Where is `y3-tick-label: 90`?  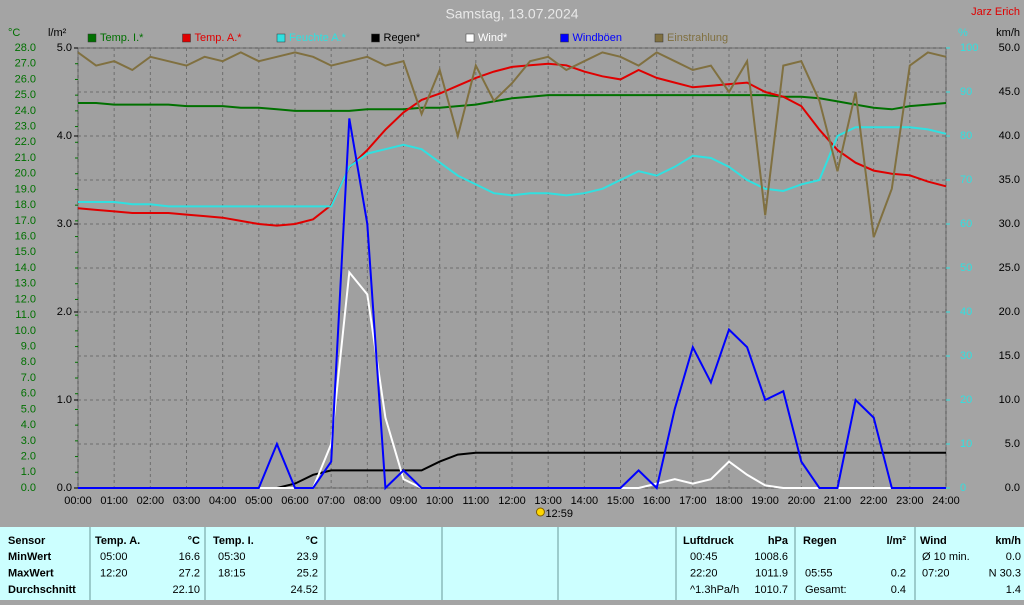 y3-tick-label: 90 is located at coordinates (966, 92).